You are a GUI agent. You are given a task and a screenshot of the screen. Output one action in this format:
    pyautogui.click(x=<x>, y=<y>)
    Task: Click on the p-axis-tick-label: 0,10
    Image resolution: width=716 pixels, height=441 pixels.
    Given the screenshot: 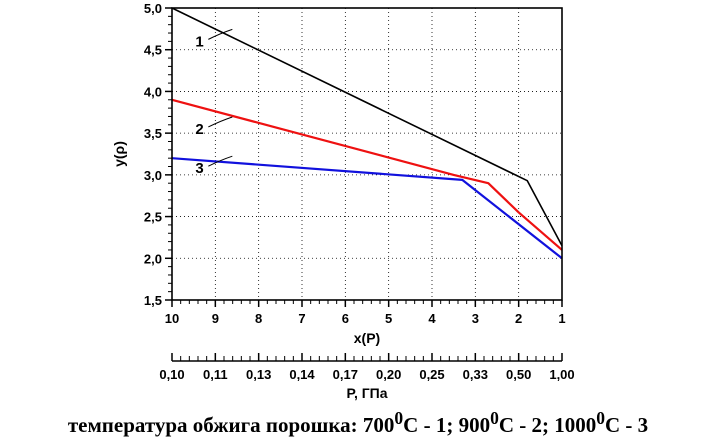 What is the action you would take?
    pyautogui.click(x=171, y=374)
    